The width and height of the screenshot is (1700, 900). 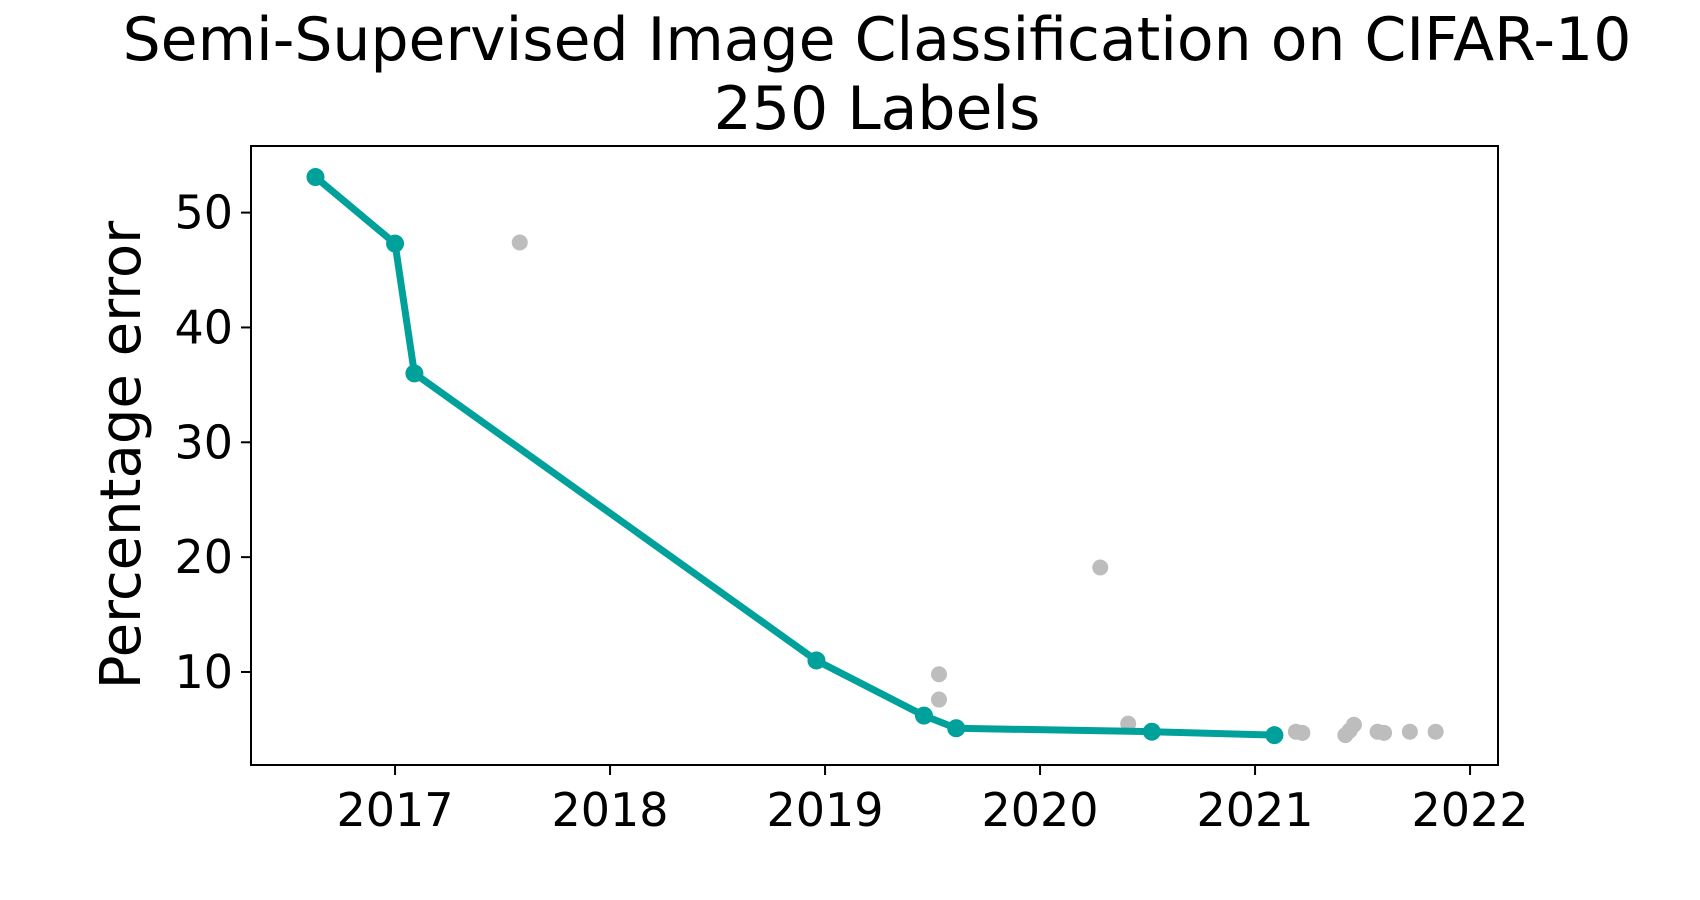 What do you see at coordinates (1040, 810) in the screenshot?
I see `x-tick-label: 2020` at bounding box center [1040, 810].